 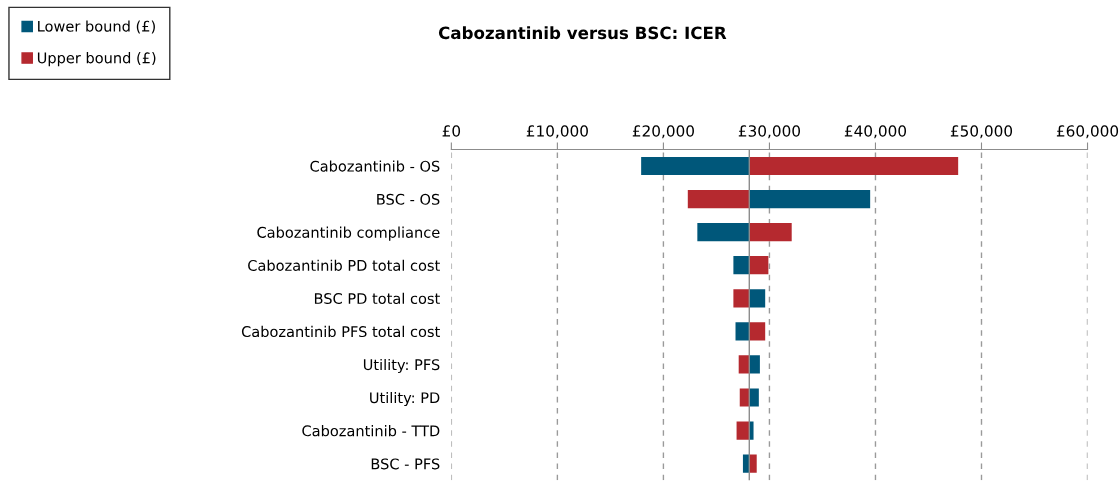 I want to click on y-tick-label: Cabozantinib PFS total cost, so click(x=340, y=331).